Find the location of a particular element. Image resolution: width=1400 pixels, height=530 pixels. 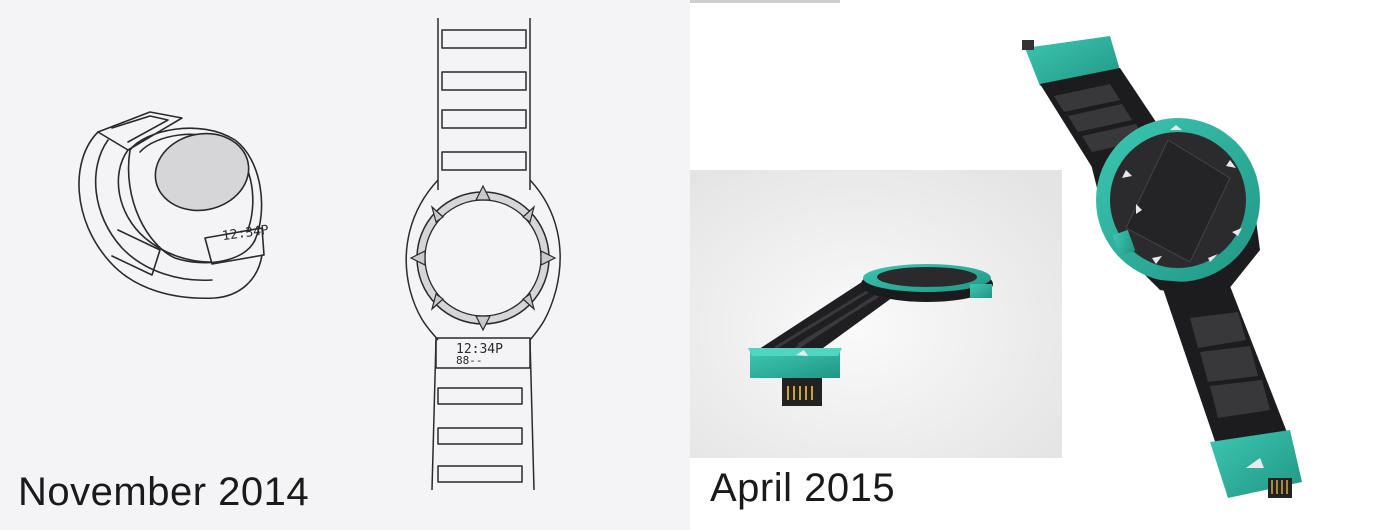

frontal-sketch-display-time: 12:34P is located at coordinates (479, 349).